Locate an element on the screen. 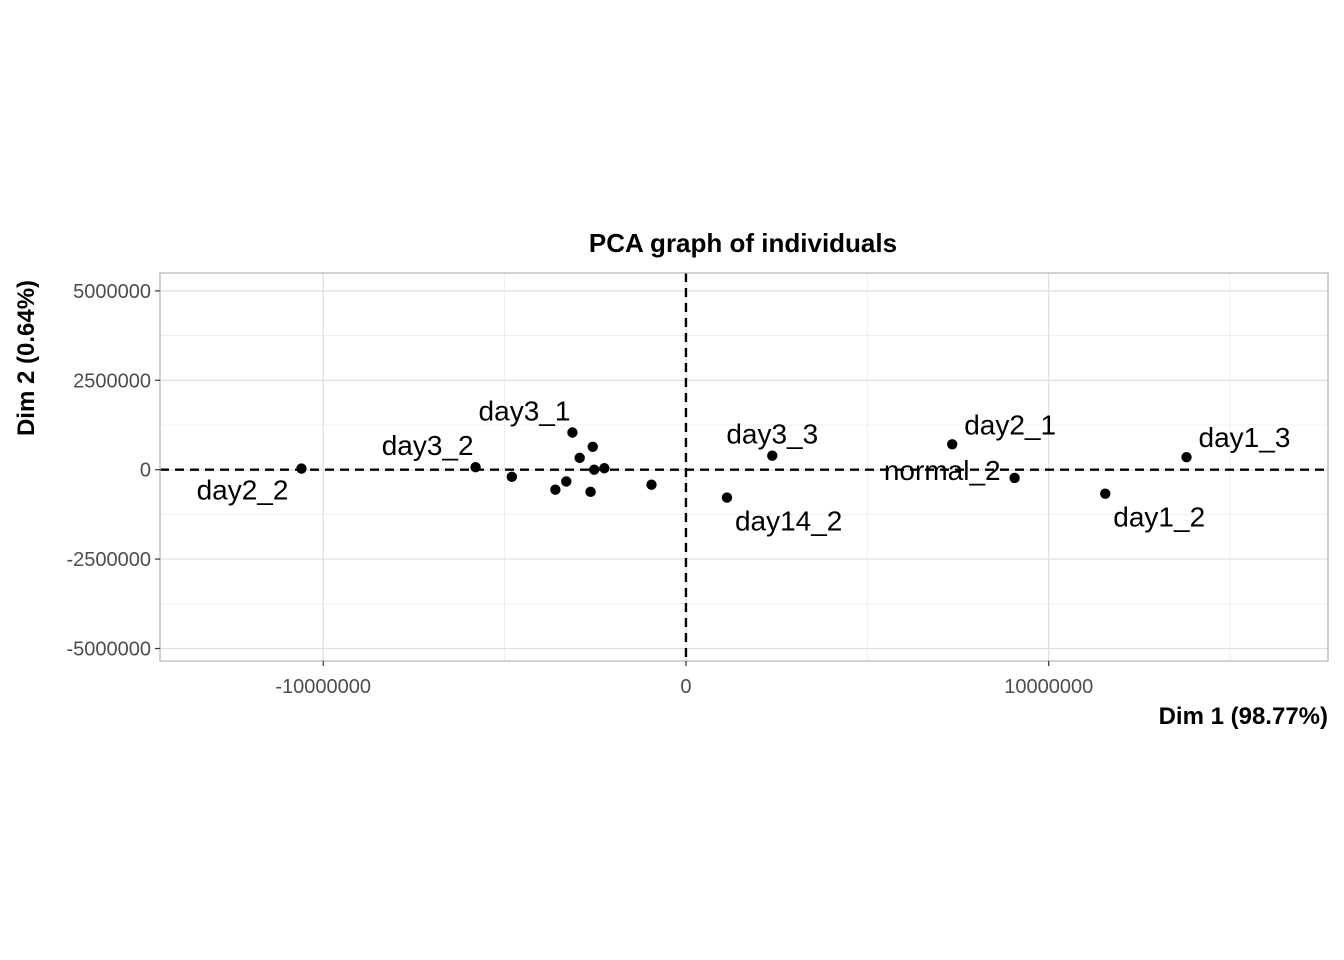 The width and height of the screenshot is (1344, 960). x-axis-title: Dim 1 (98.77%) is located at coordinates (1243, 716).